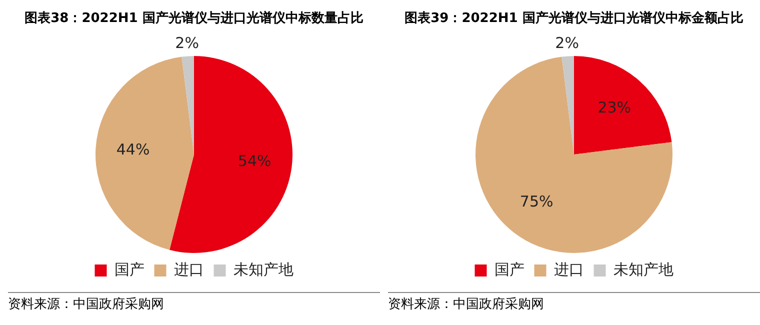 The height and width of the screenshot is (325, 760). What do you see at coordinates (537, 201) in the screenshot?
I see `data-label: 75%` at bounding box center [537, 201].